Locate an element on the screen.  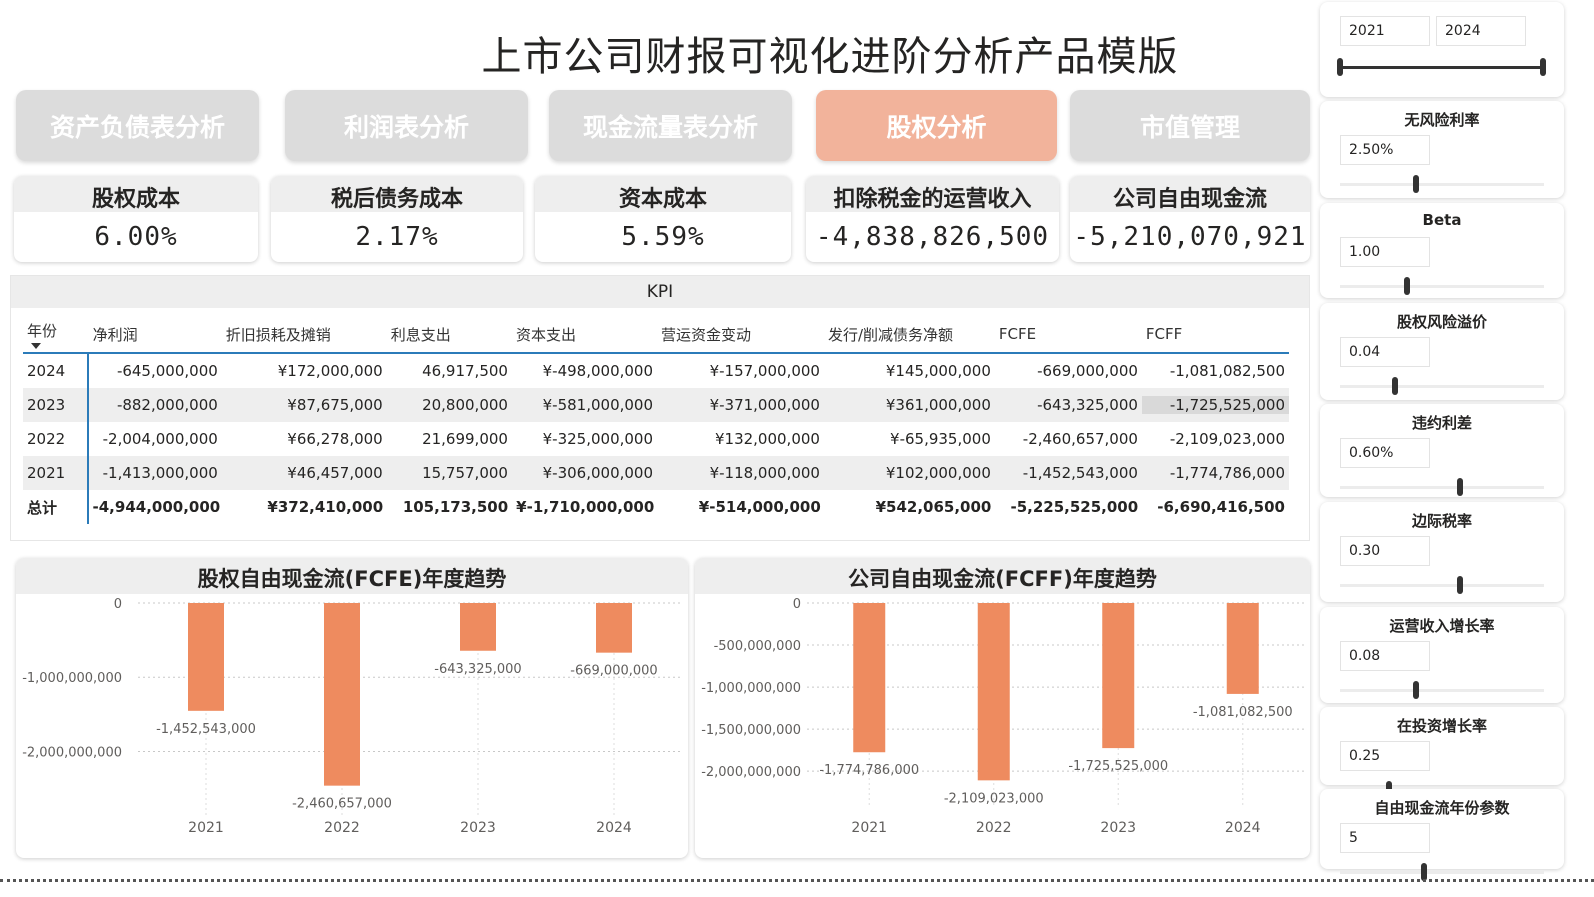
column-header-label: 利息支出 is located at coordinates (420, 334).